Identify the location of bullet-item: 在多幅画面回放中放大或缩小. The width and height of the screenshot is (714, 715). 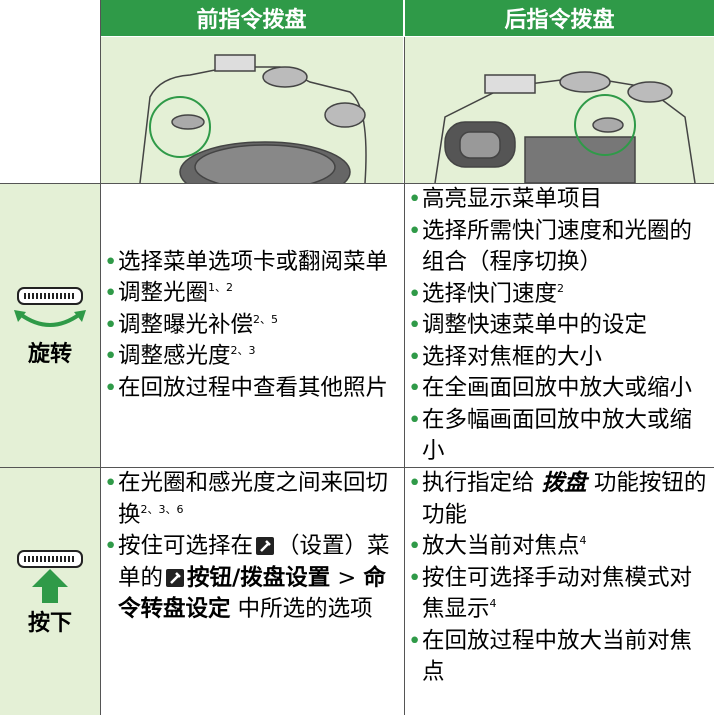
(557, 436).